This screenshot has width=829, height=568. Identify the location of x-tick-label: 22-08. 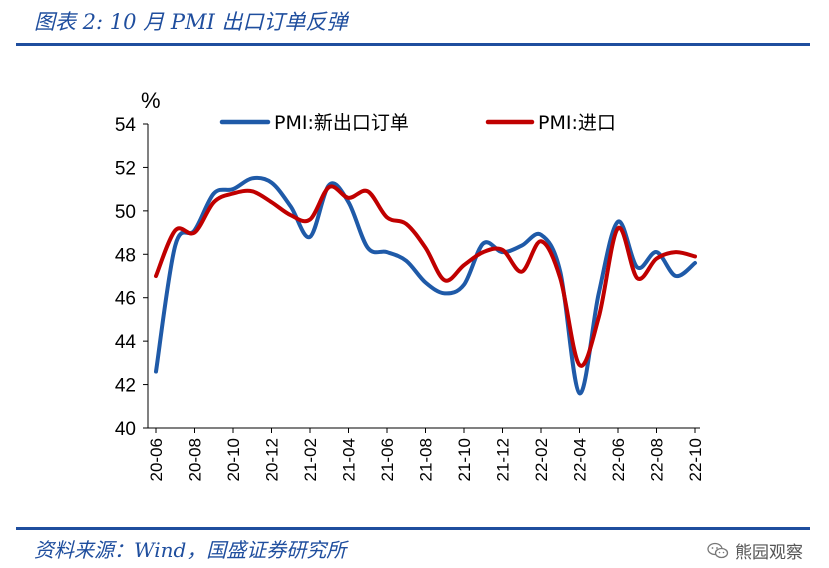
(657, 459).